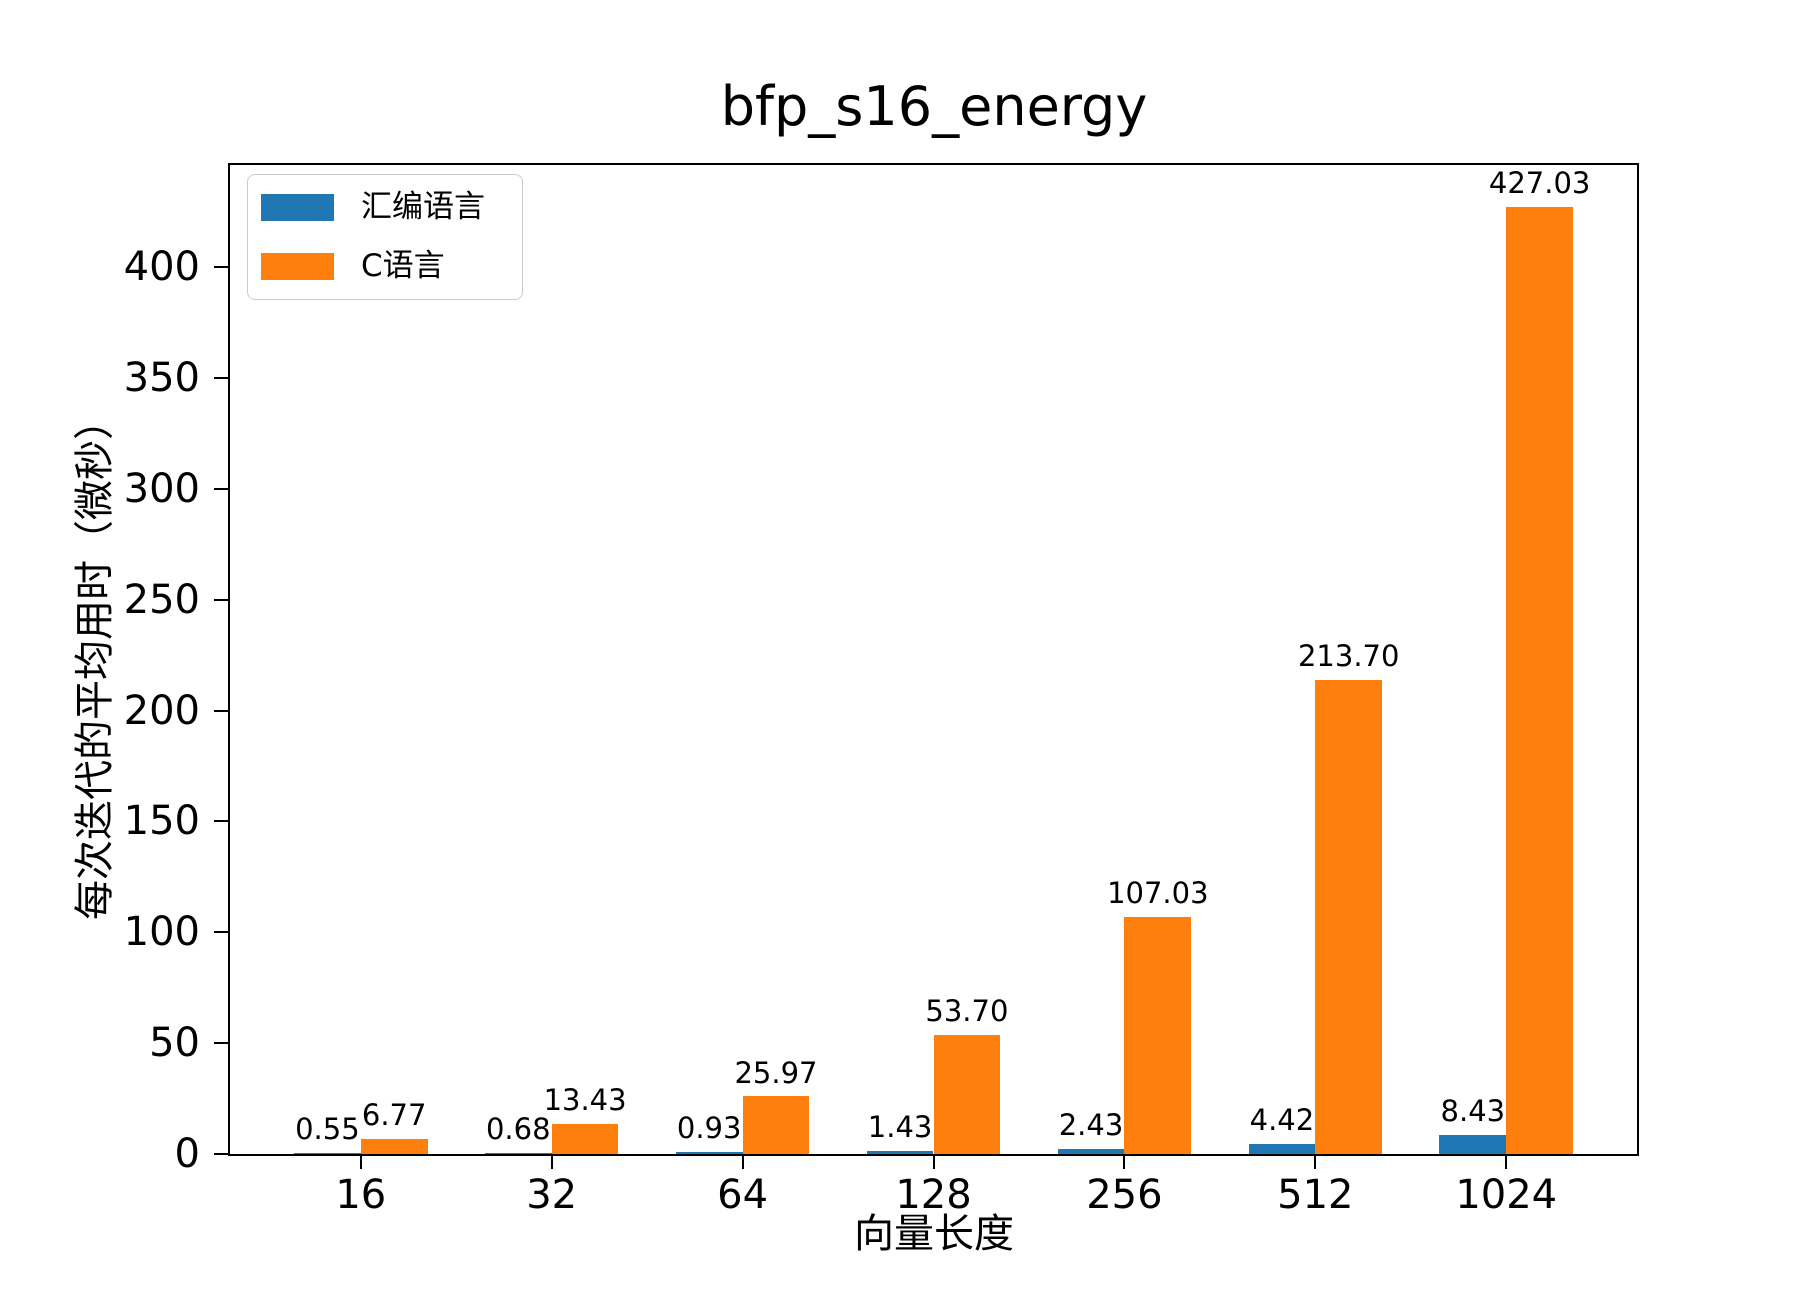 This screenshot has height=1300, width=1820. Describe the element at coordinates (187, 1154) in the screenshot. I see `ytick-label-0: 0` at that location.